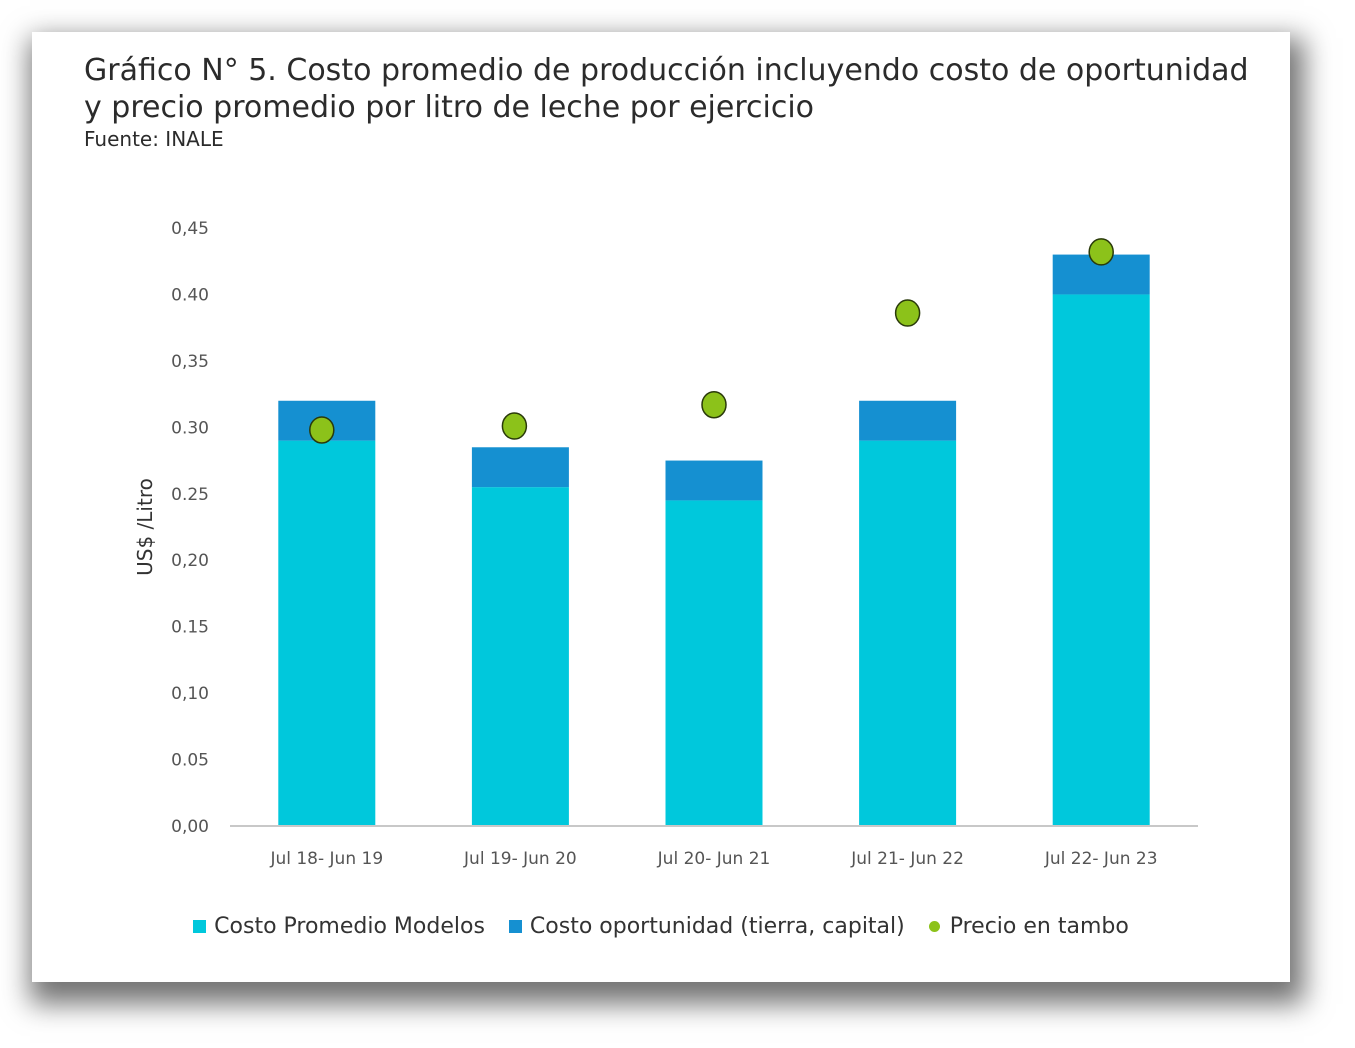 This screenshot has width=1355, height=1048. Describe the element at coordinates (190, 229) in the screenshot. I see `y-tick-label: 0,45` at that location.